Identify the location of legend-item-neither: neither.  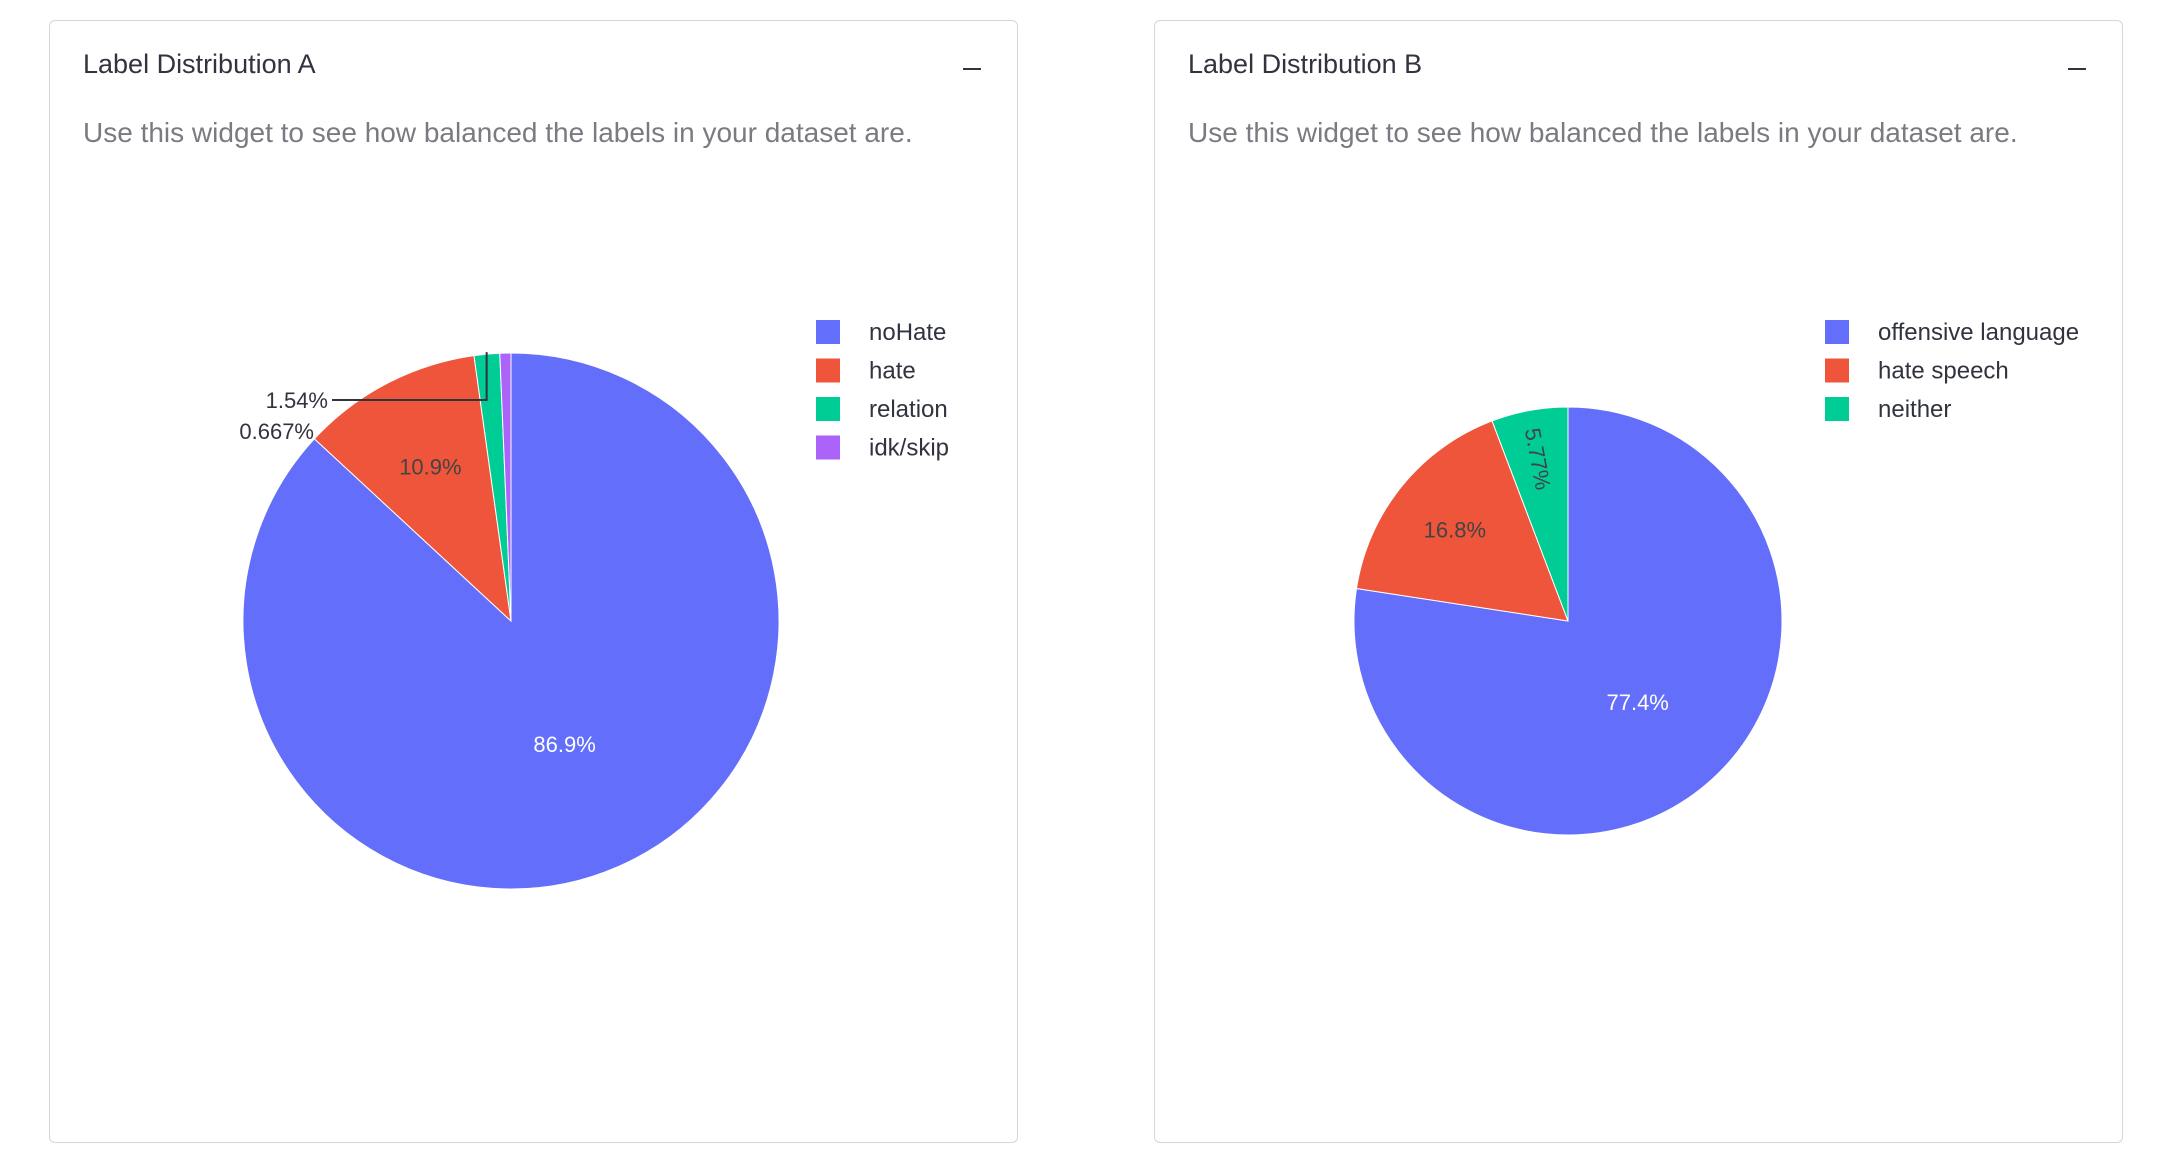
(1888, 409).